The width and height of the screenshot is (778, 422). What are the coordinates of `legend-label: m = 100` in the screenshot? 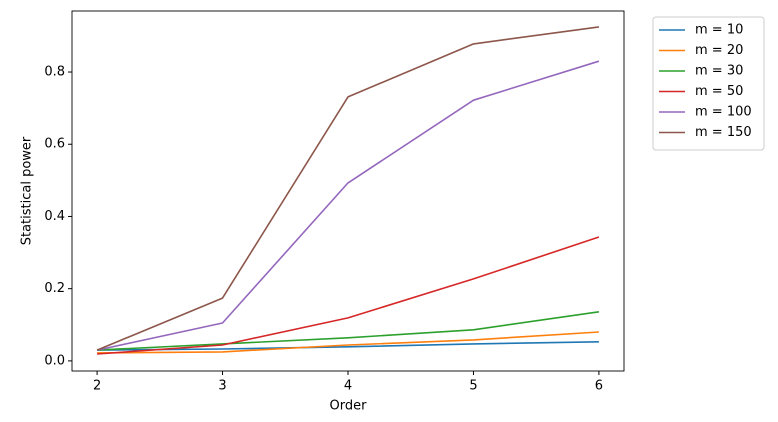 It's located at (723, 112).